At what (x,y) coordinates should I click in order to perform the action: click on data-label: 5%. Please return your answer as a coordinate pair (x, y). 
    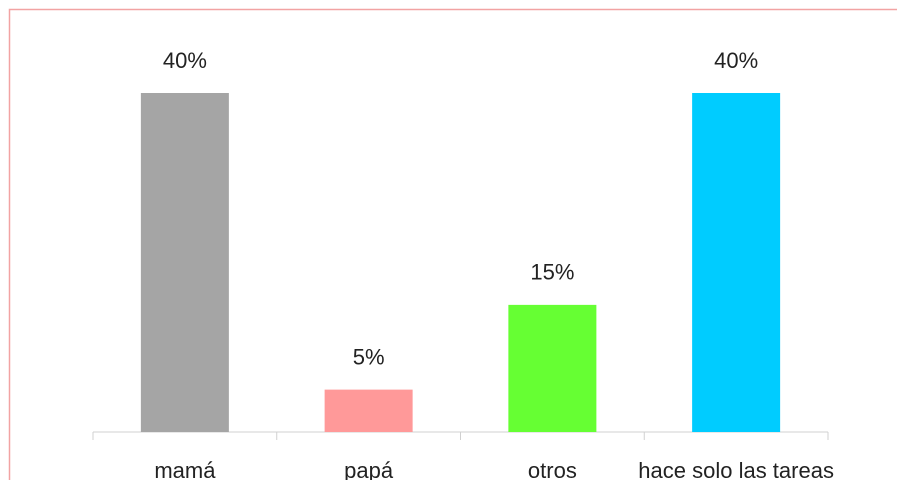
    Looking at the image, I should click on (369, 356).